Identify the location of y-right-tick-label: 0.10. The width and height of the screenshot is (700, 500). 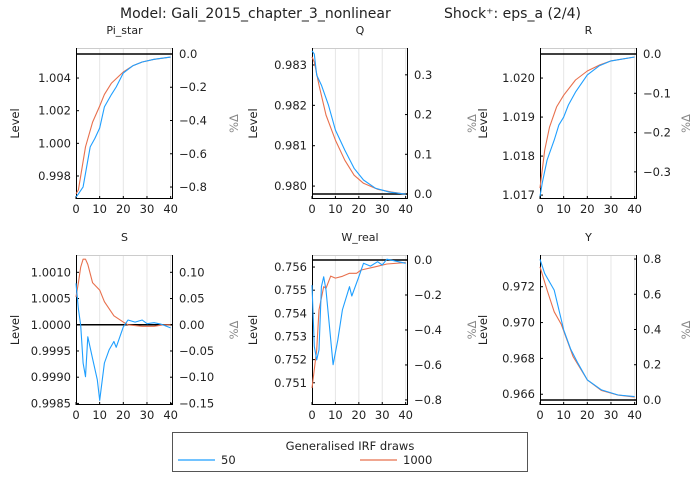
(192, 272).